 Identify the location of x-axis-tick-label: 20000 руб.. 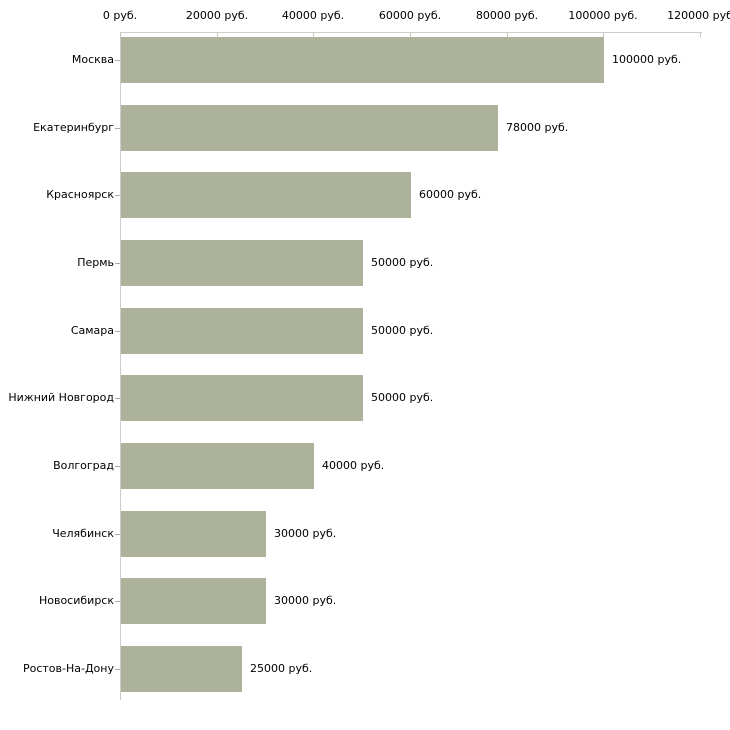
(217, 15).